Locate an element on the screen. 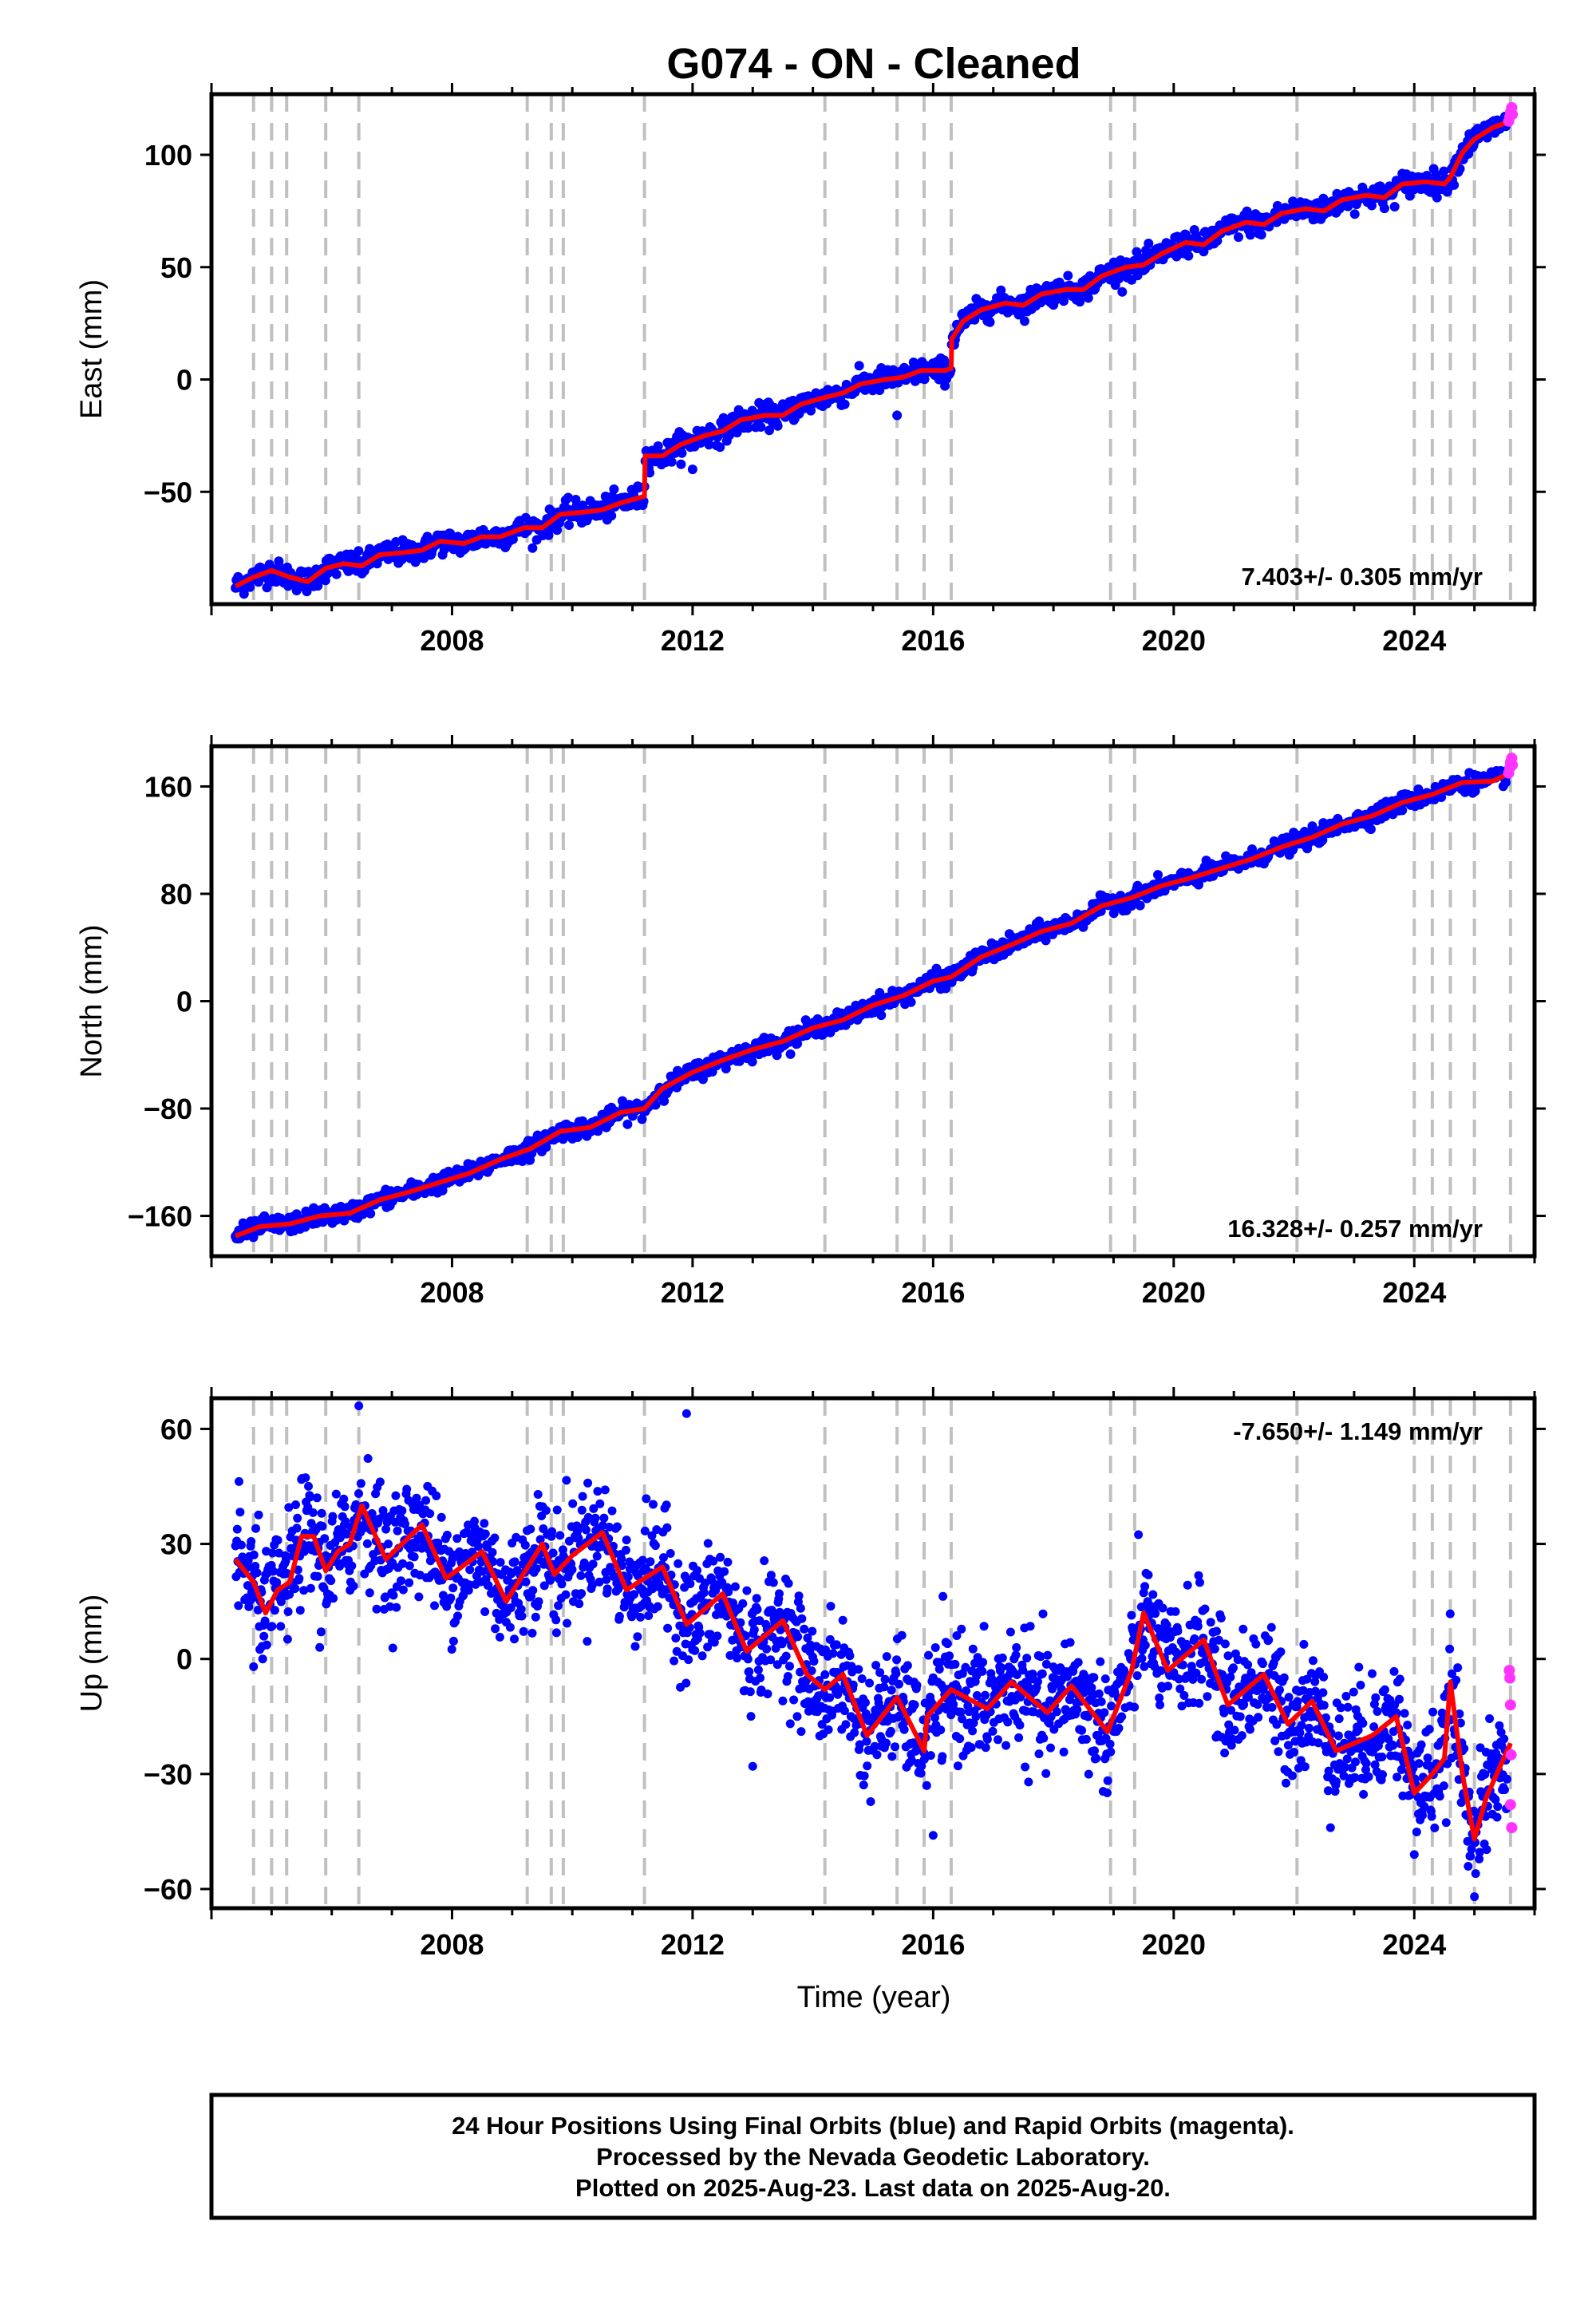  velocity-label: 16.328+/- 0.257 mm/yr is located at coordinates (1355, 1229).